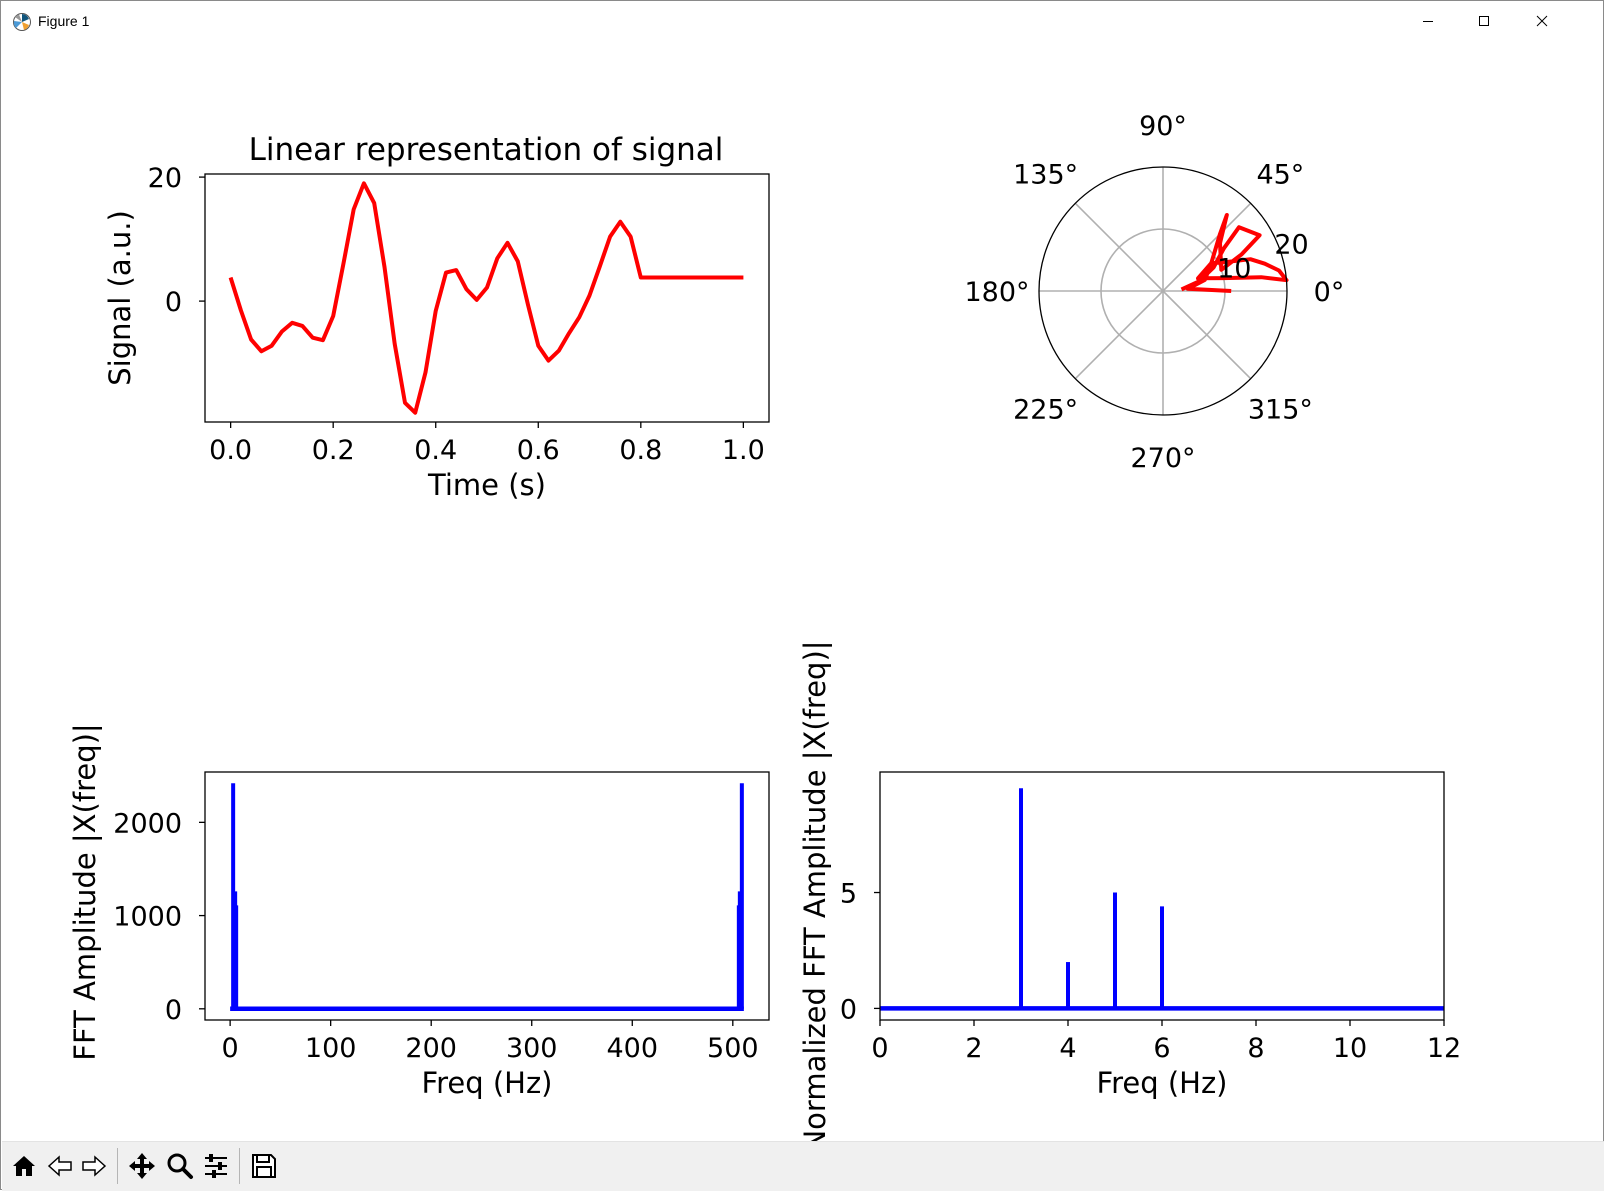  Describe the element at coordinates (487, 444) in the screenshot. I see `x-axis-ticks: 0.0 0.2 0.4 0.6 0.8 1.0` at that location.